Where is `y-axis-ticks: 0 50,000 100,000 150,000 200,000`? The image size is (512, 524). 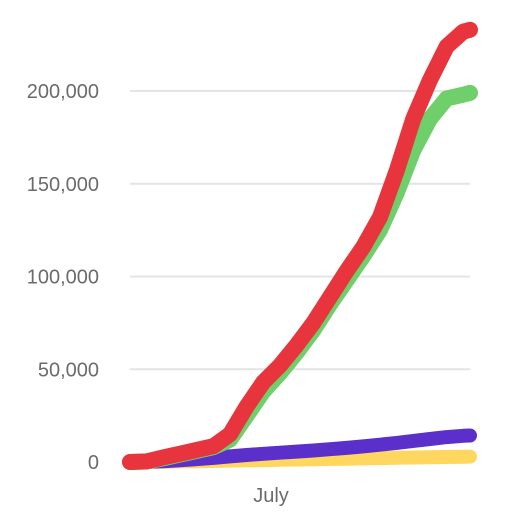
y-axis-ticks: 0 50,000 100,000 150,000 200,000 is located at coordinates (63, 277).